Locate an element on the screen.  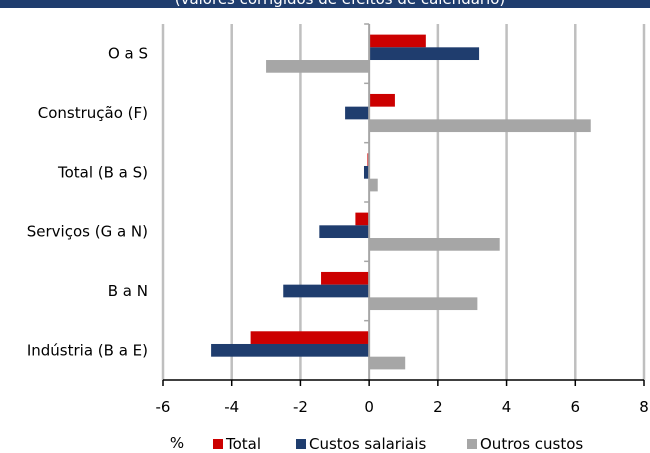
legend-label: Total is located at coordinates (243, 444).